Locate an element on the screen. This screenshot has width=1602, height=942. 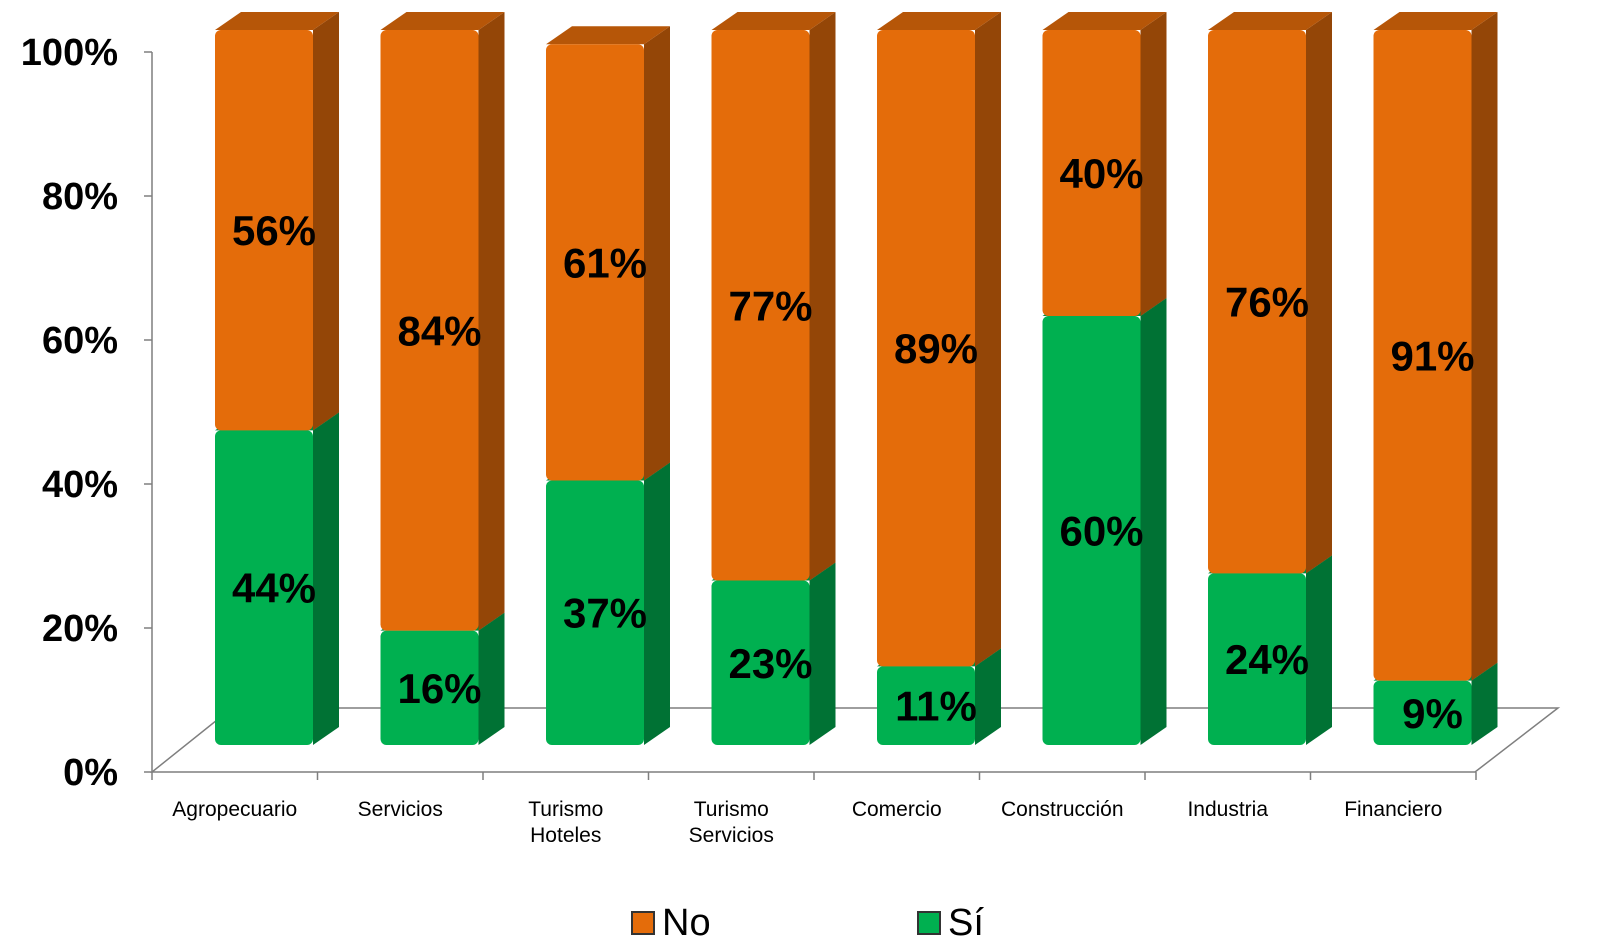
data-label-no: 84% is located at coordinates (439, 330).